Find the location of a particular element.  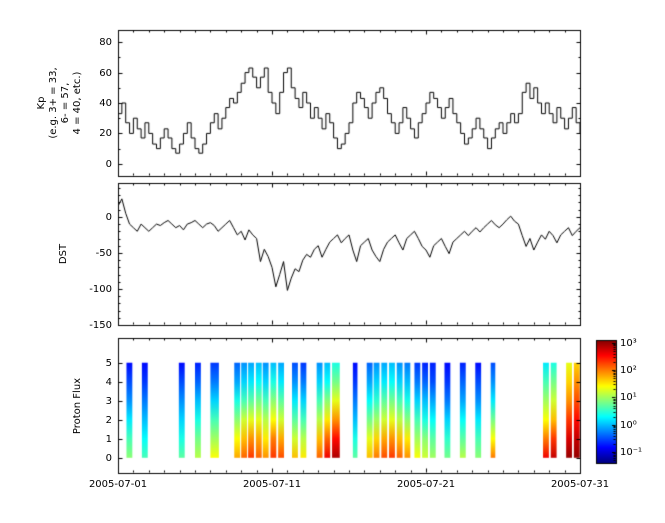

y-tick-label: -100 is located at coordinates (100, 289).